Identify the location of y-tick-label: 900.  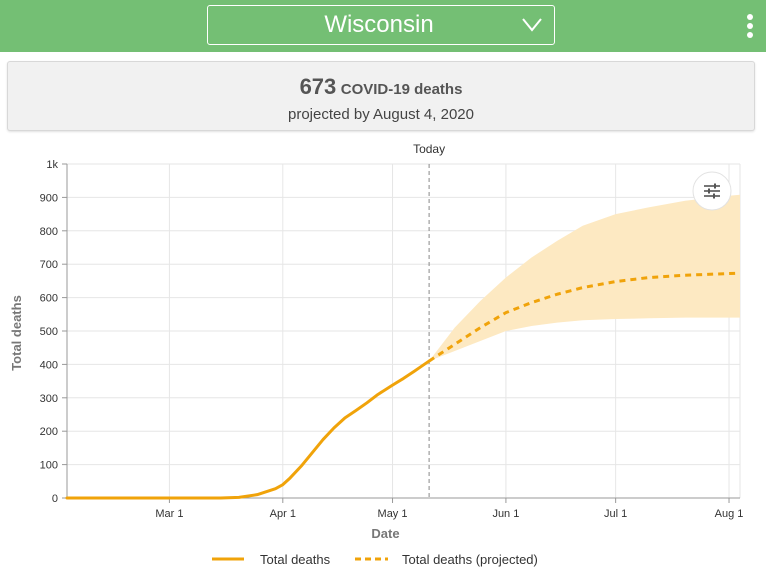
(49, 198).